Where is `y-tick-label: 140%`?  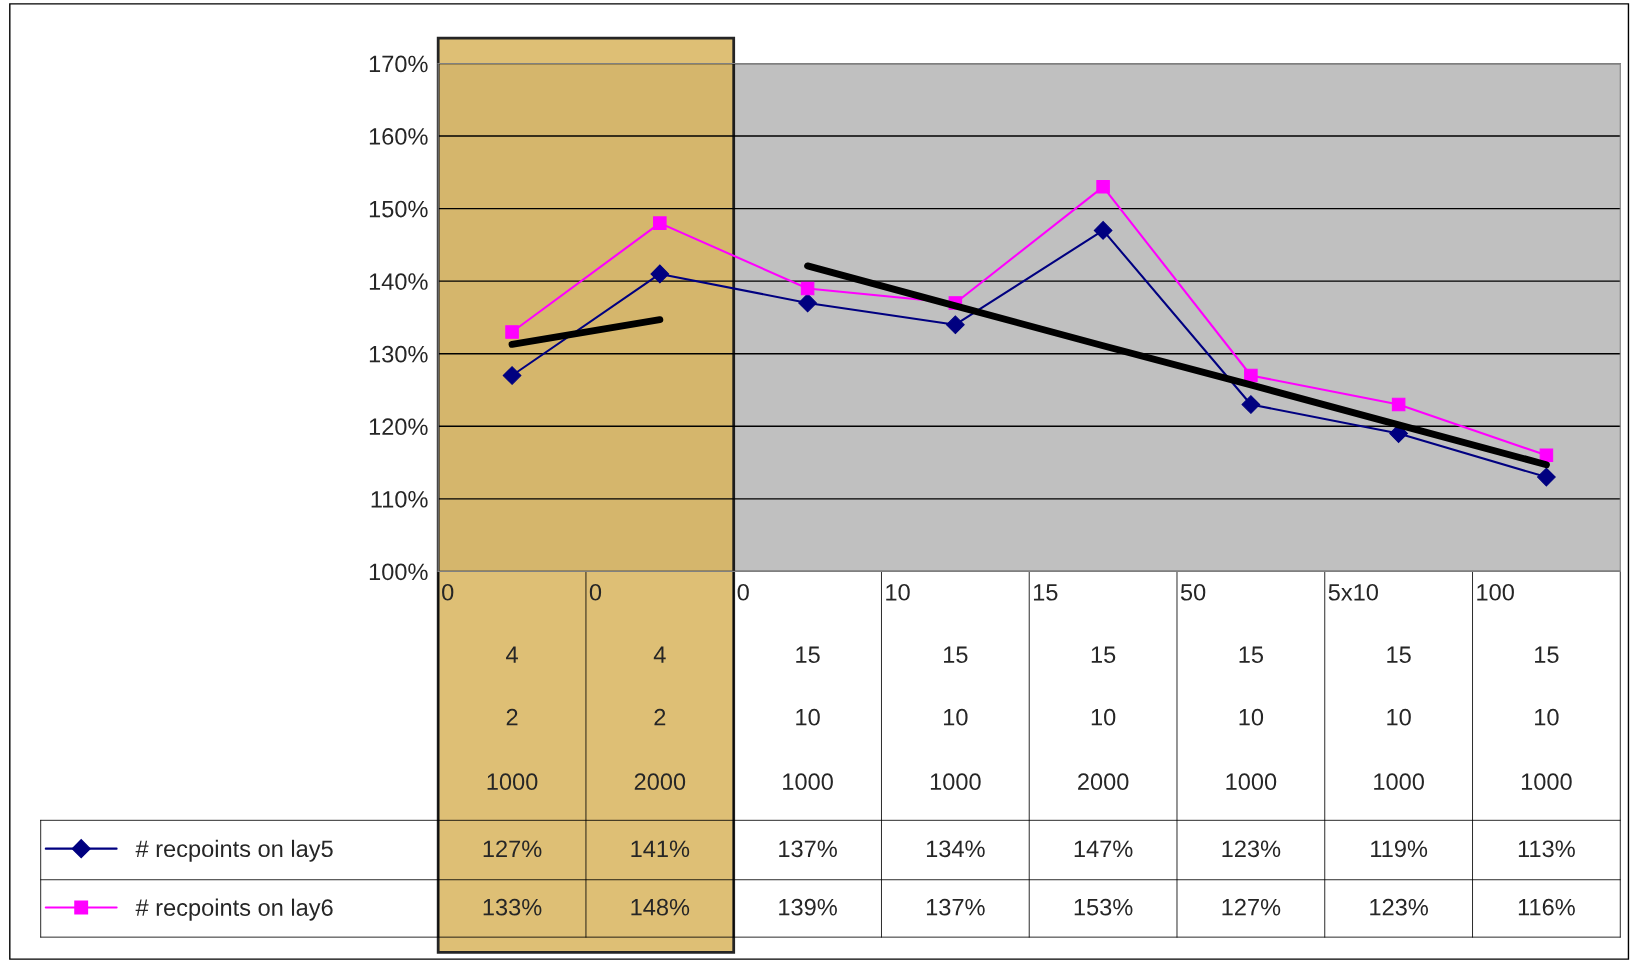 y-tick-label: 140% is located at coordinates (398, 281).